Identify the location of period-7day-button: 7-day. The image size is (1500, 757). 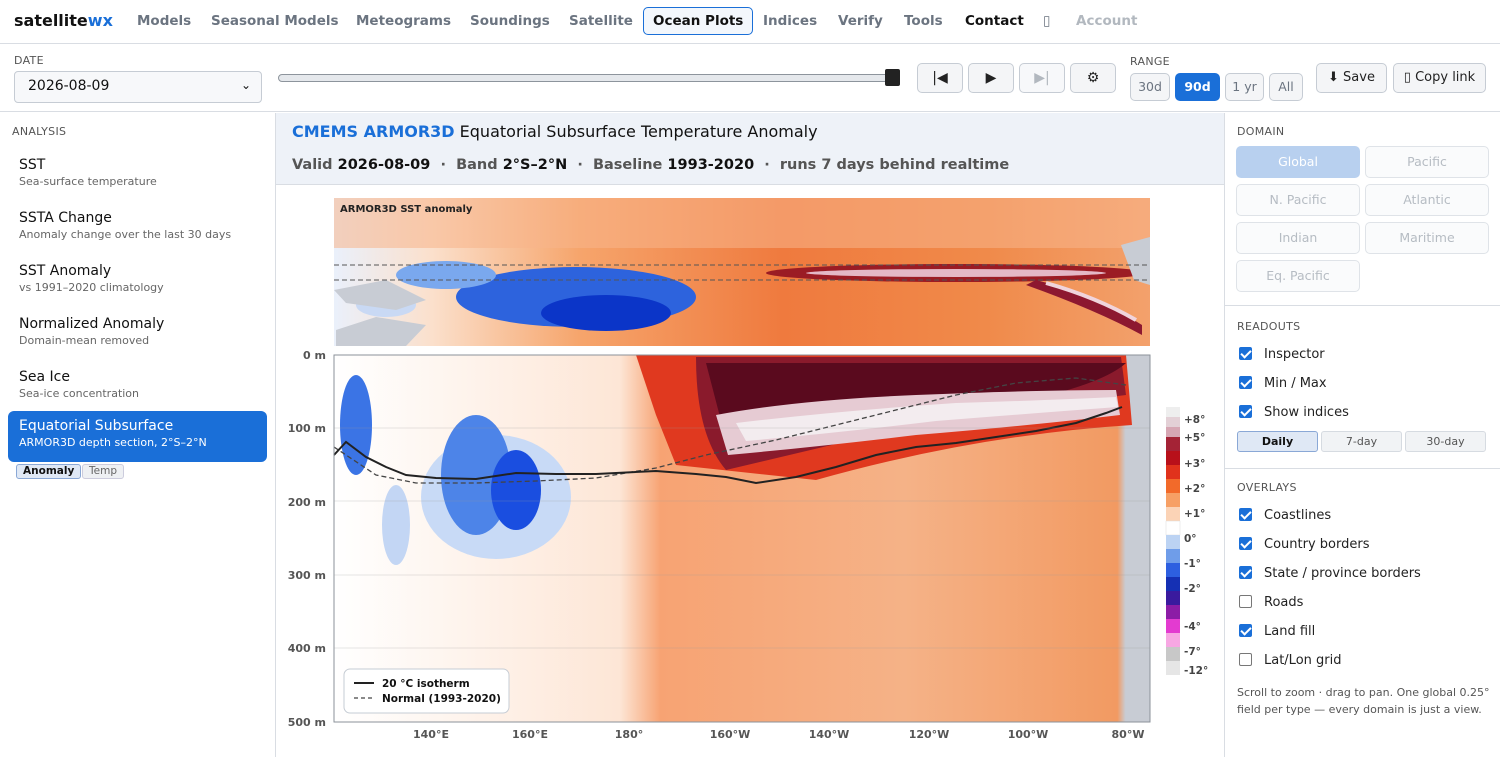
(1361, 441).